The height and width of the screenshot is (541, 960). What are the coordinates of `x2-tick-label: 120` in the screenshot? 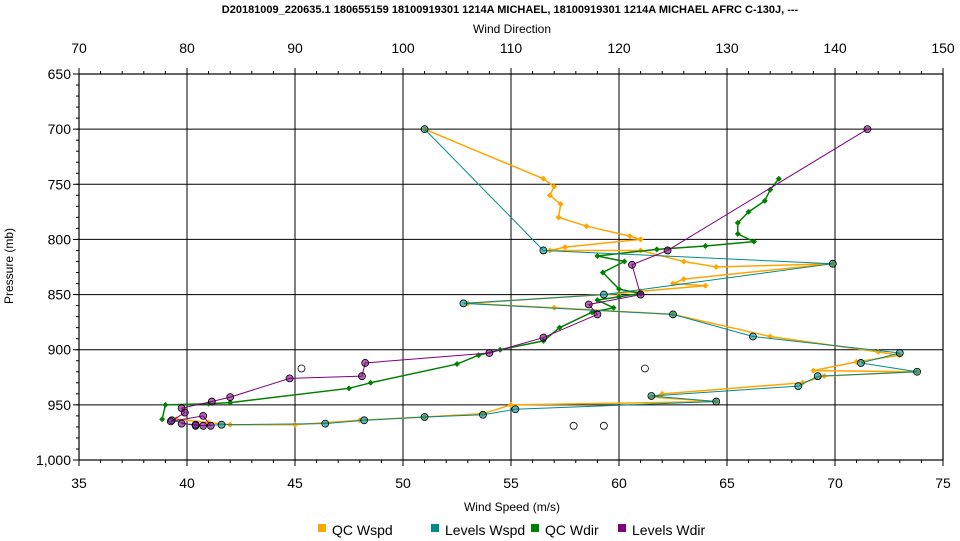 It's located at (619, 48).